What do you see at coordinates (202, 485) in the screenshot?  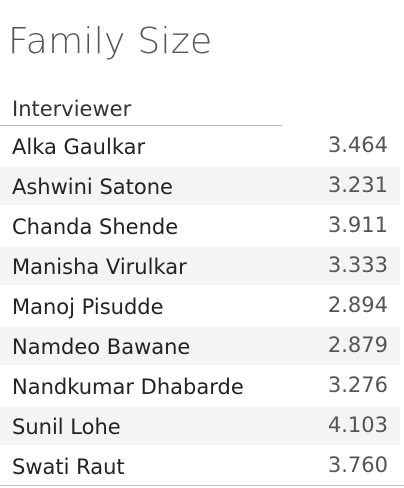 I see `table-bottom-divider` at bounding box center [202, 485].